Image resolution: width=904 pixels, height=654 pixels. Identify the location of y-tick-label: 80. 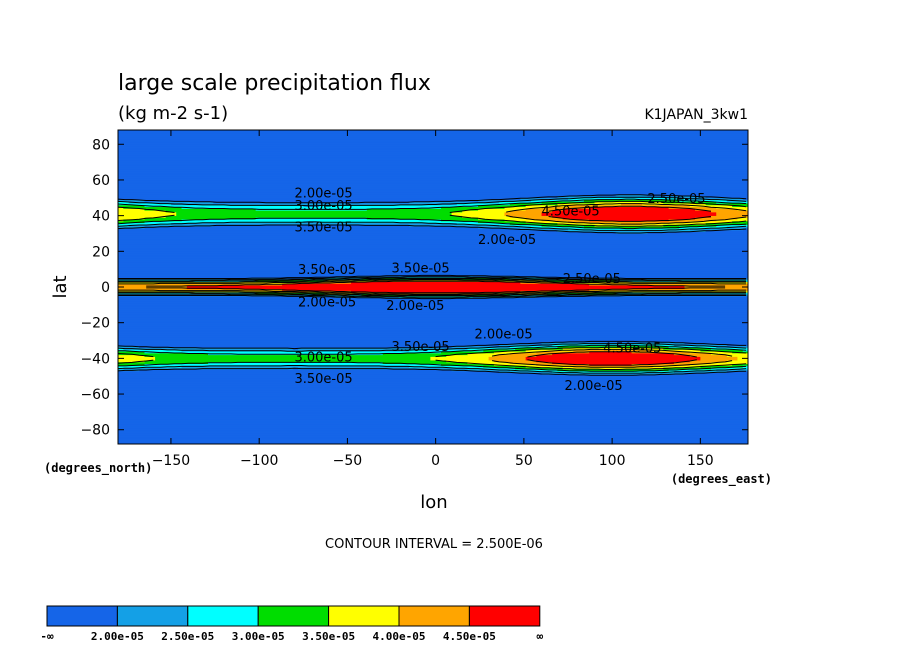
(101, 145).